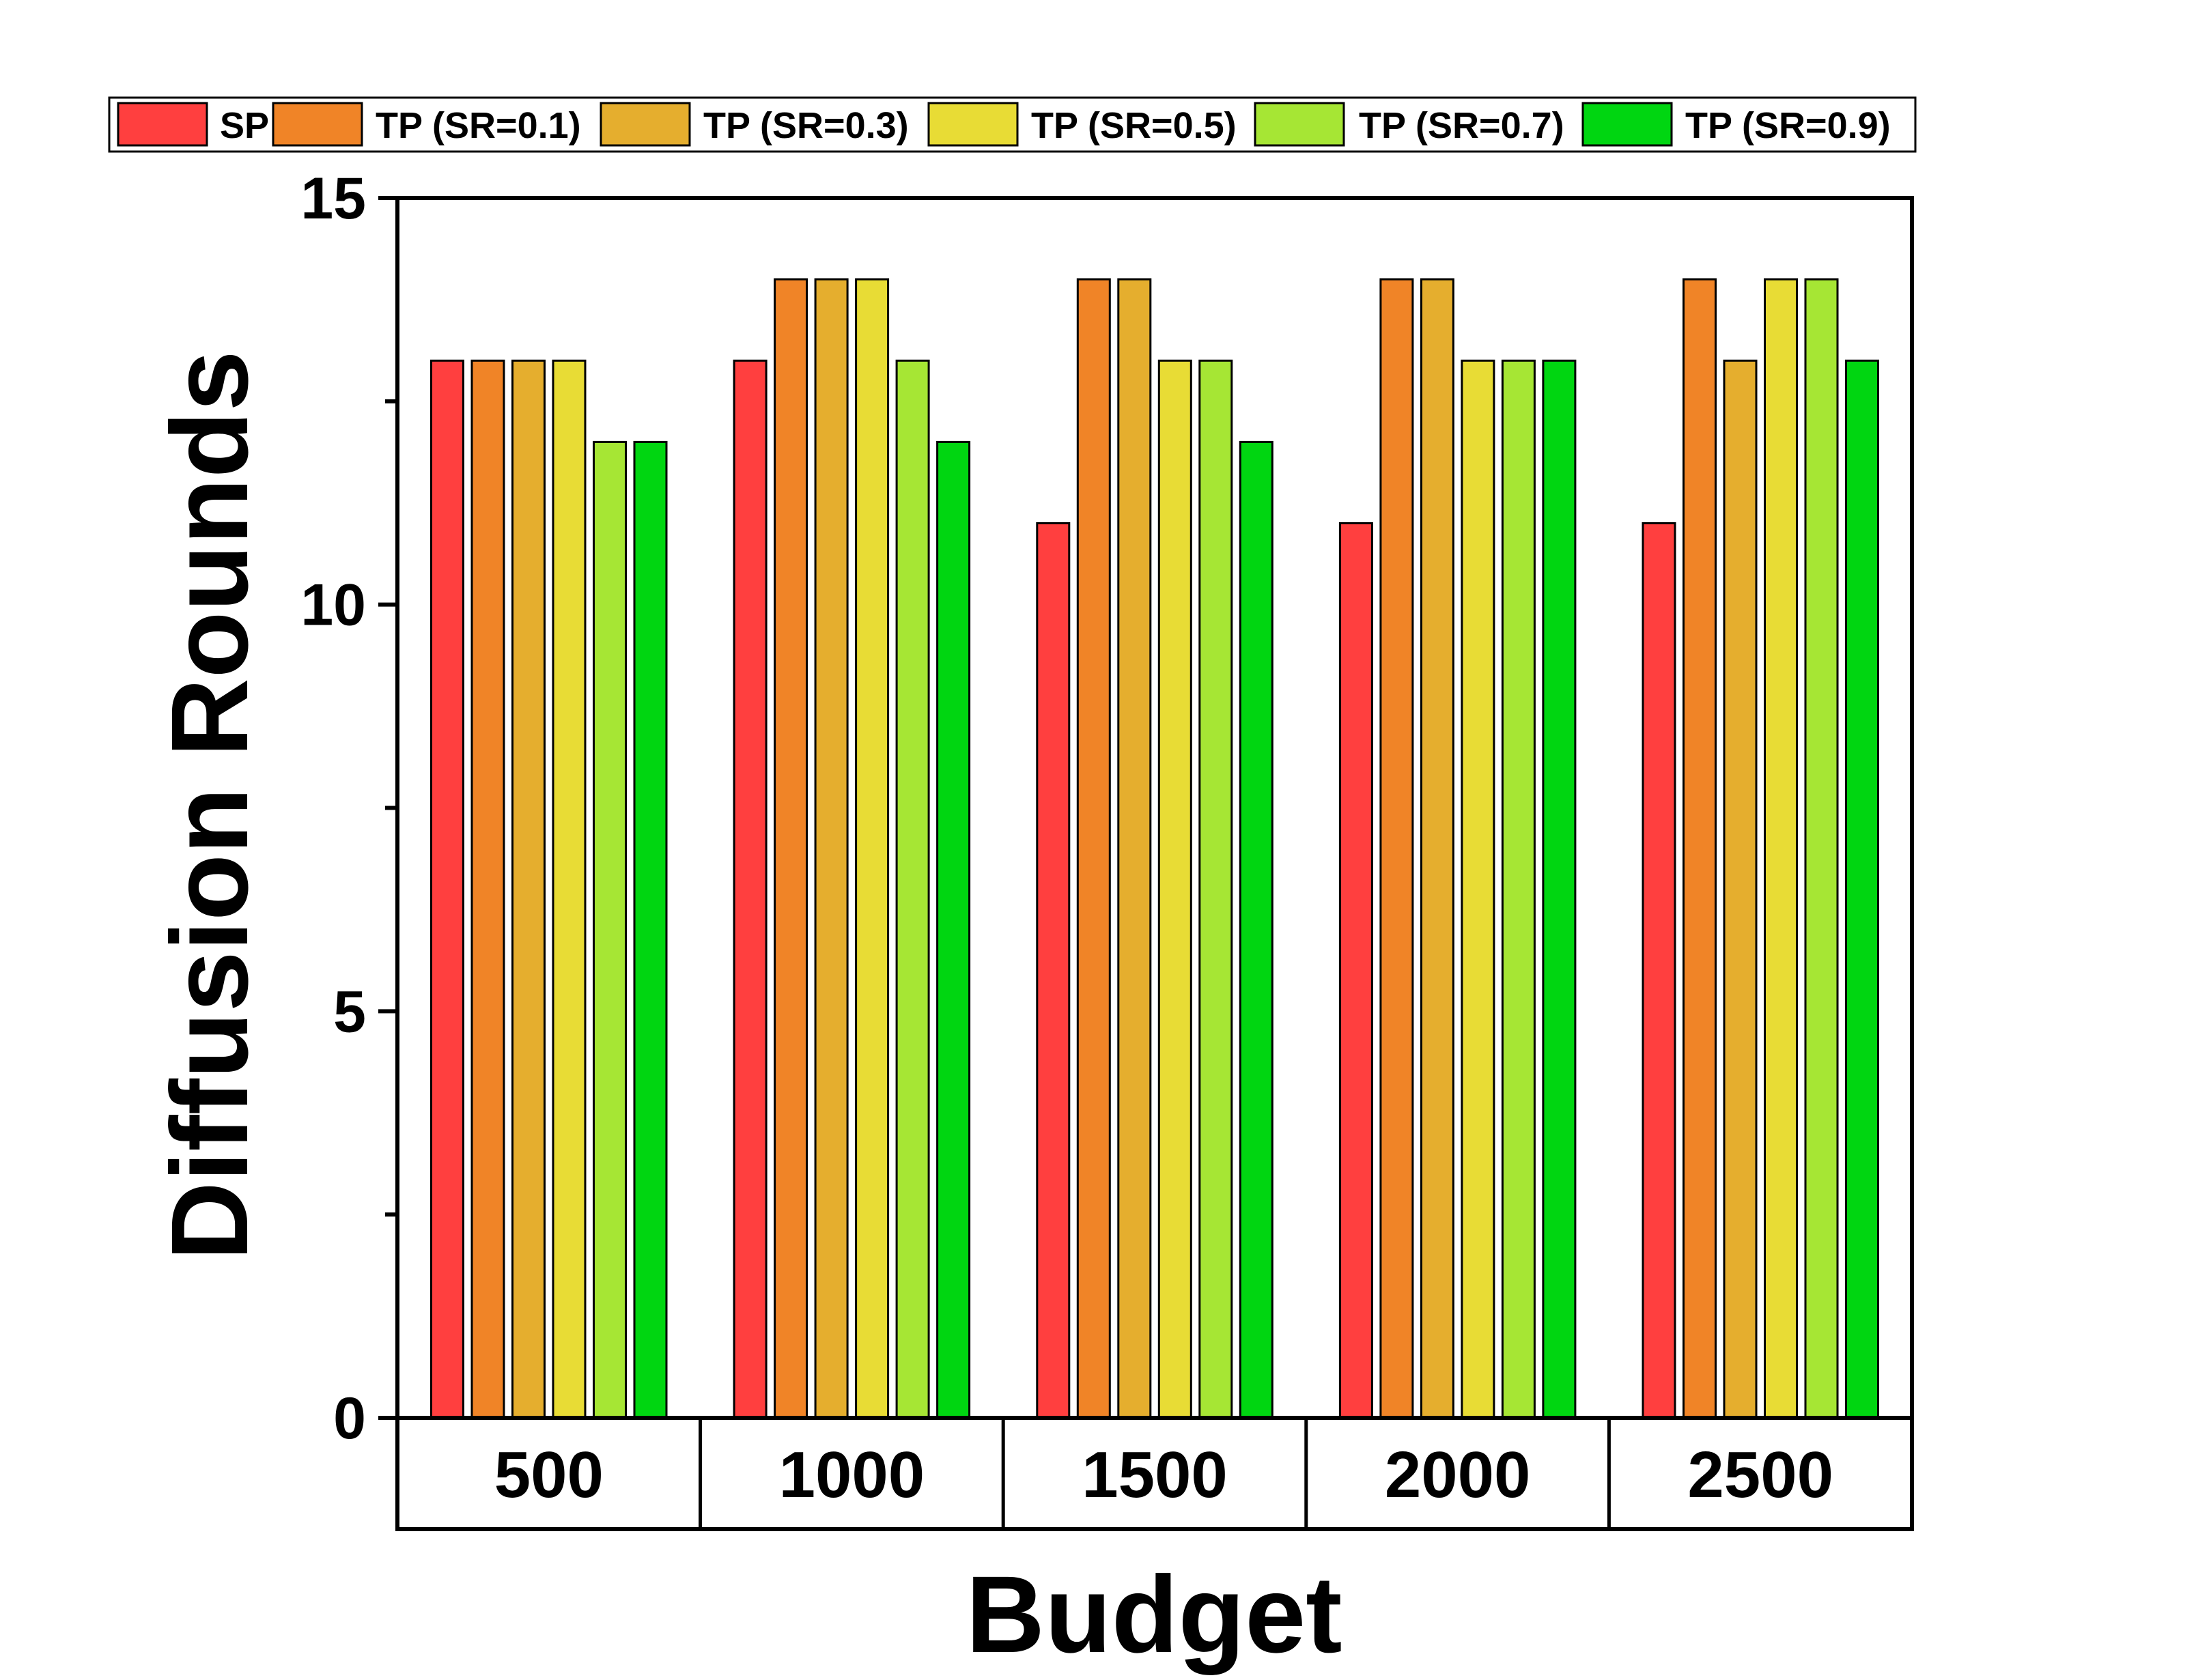  Describe the element at coordinates (209, 805) in the screenshot. I see `y-axis-title: Diffusion Rounds` at that location.